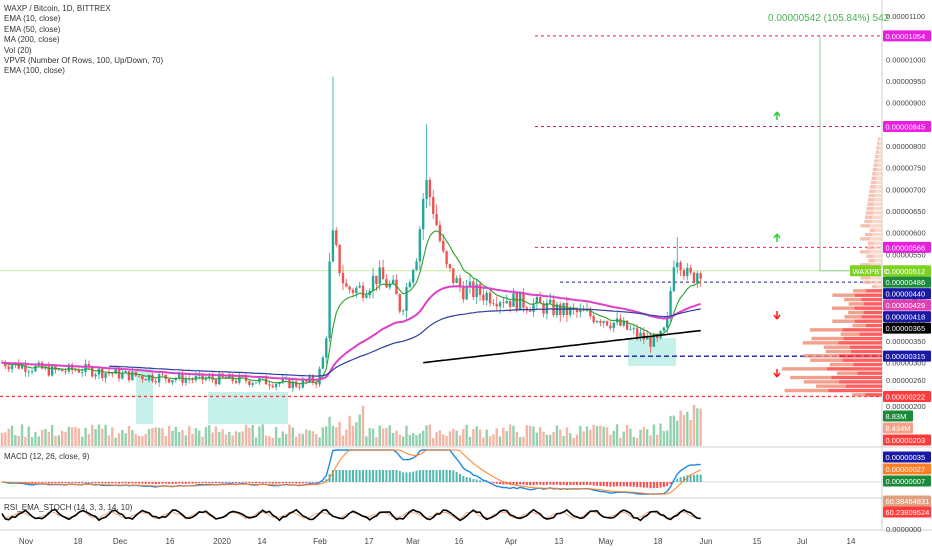  What do you see at coordinates (351, 515) in the screenshot?
I see `rsi-line` at bounding box center [351, 515].